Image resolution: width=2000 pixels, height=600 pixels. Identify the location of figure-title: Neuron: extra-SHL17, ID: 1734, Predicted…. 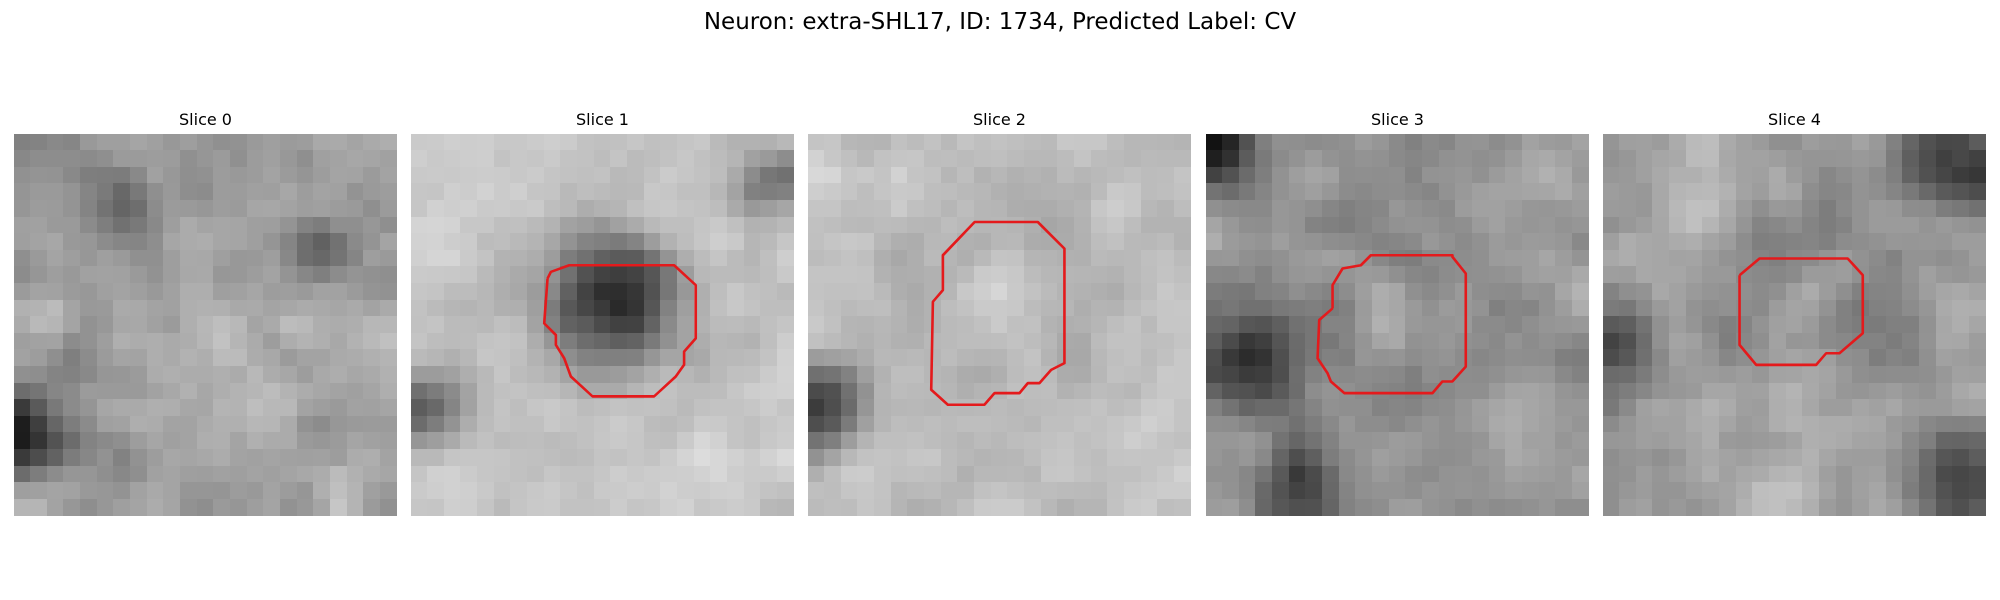
(1000, 22).